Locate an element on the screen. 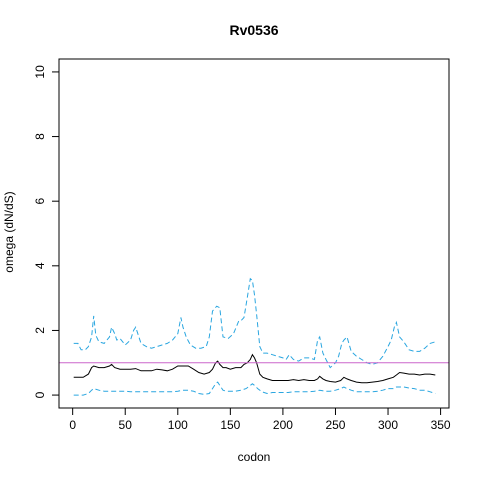 The image size is (480, 480). x-tick-label: 350 is located at coordinates (441, 425).